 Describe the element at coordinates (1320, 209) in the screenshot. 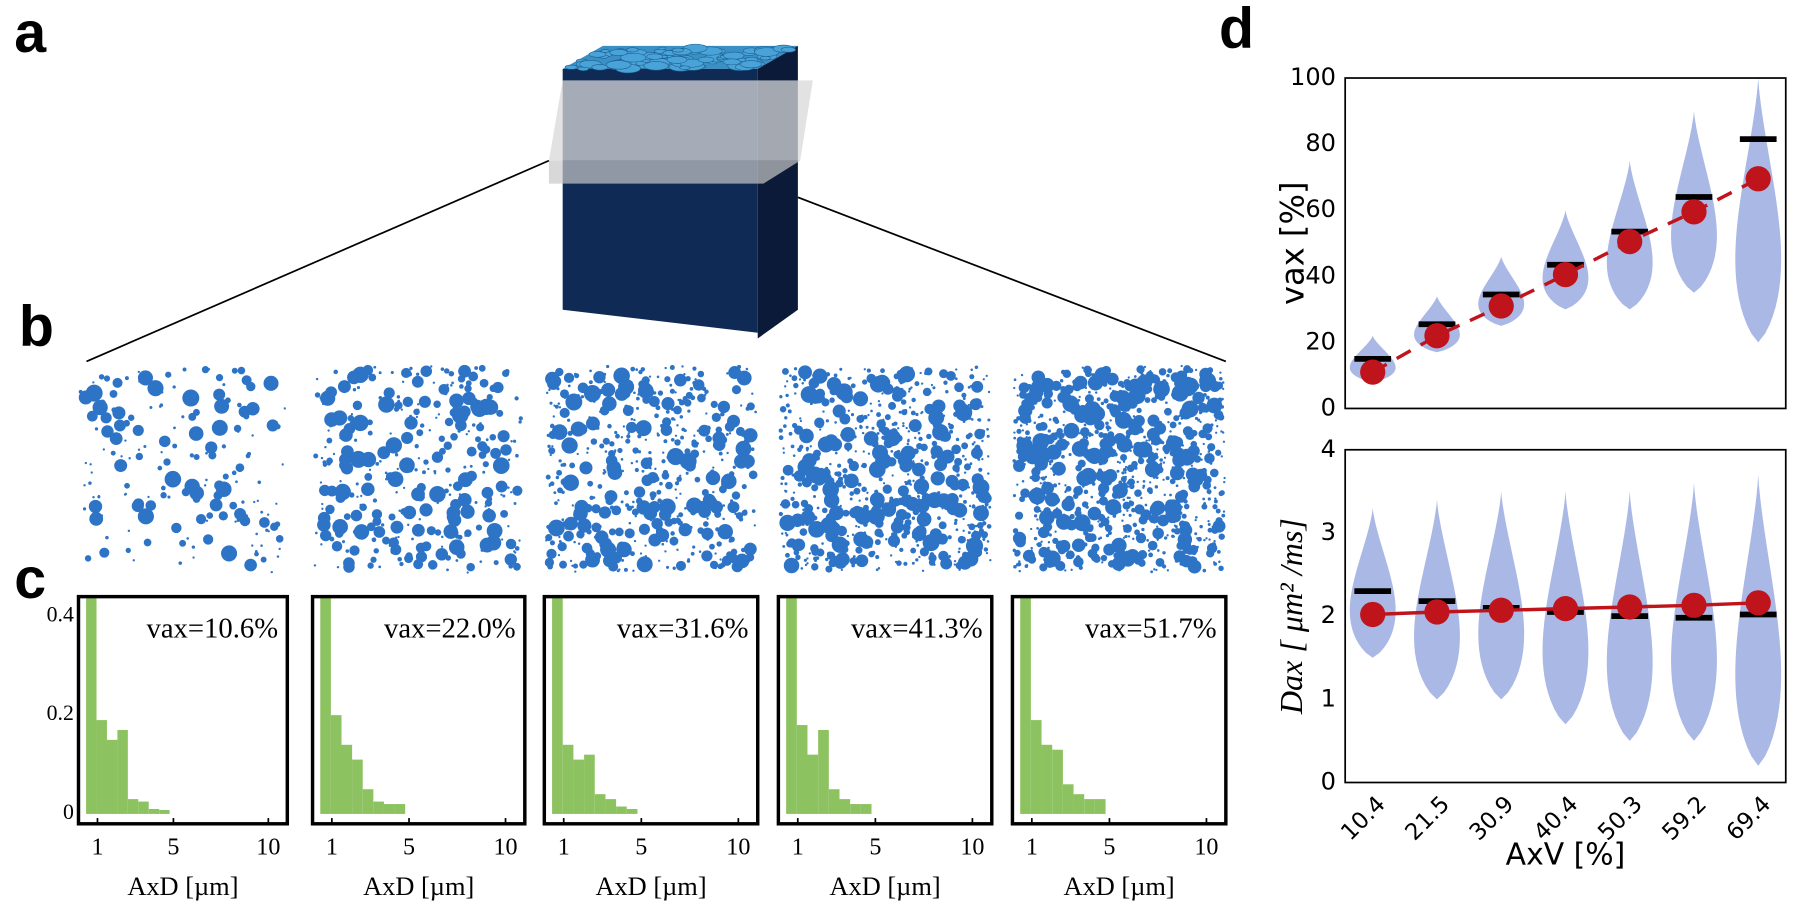

I see `y-tick-label: 60` at that location.